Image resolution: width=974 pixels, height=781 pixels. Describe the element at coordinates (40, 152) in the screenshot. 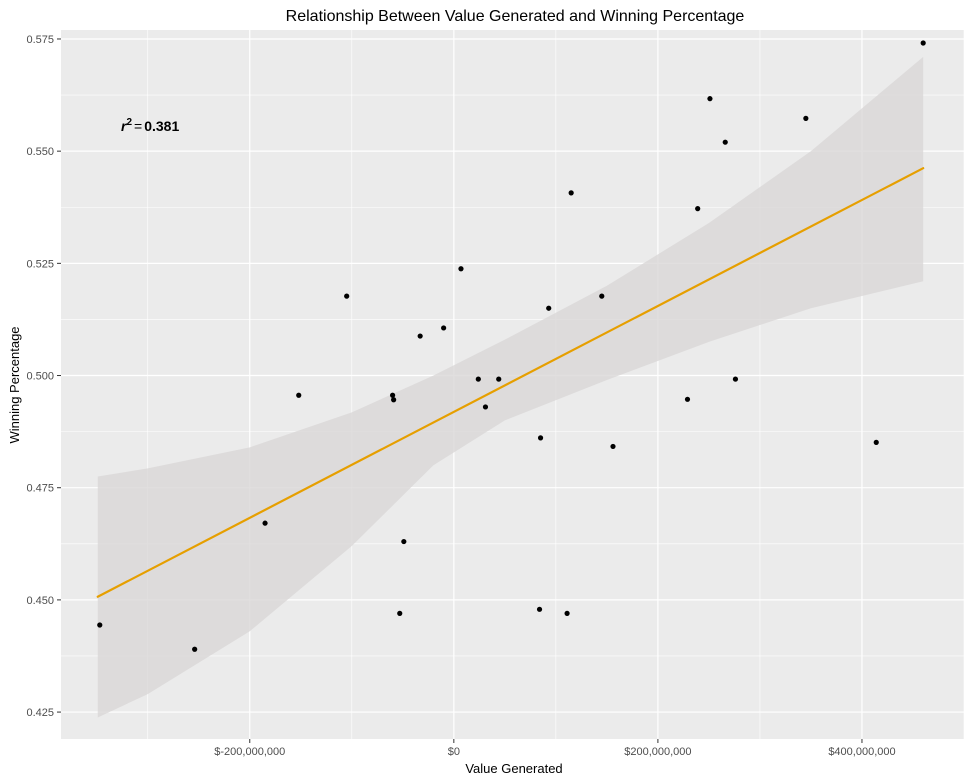

I see `y-tick-label: 0.550` at that location.